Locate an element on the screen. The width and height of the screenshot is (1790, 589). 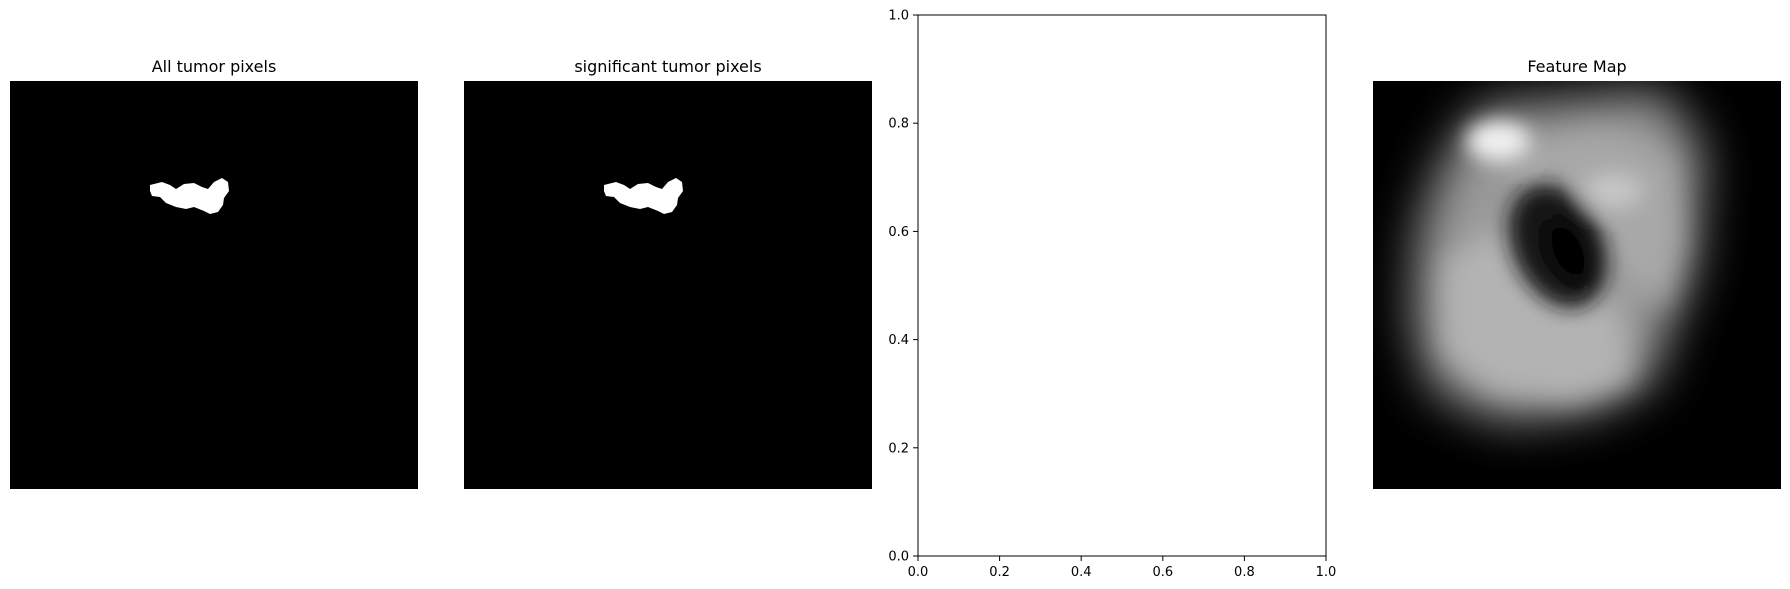
panel-1-title: All tumor pixels is located at coordinates (214, 66).